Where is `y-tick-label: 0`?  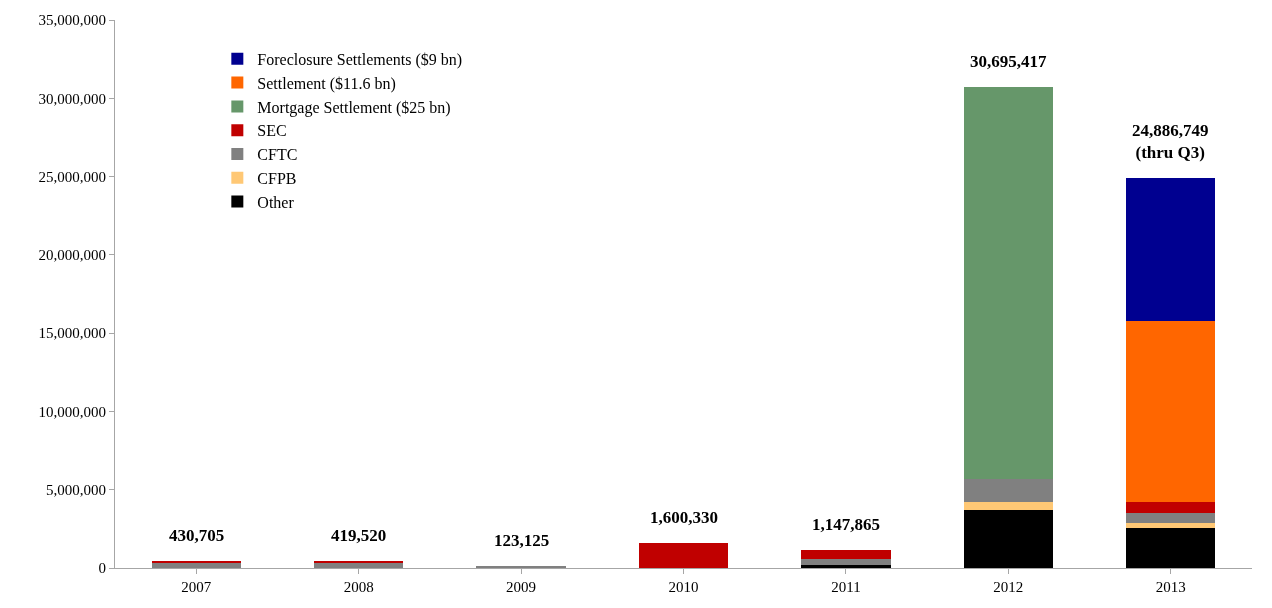 y-tick-label: 0 is located at coordinates (102, 568).